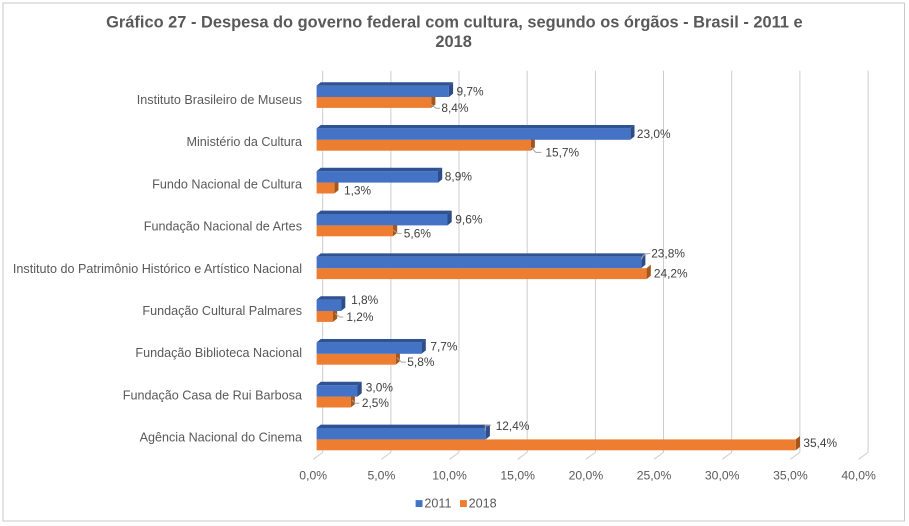 Image resolution: width=909 pixels, height=526 pixels. I want to click on svg-text: 7,7%, so click(444, 347).